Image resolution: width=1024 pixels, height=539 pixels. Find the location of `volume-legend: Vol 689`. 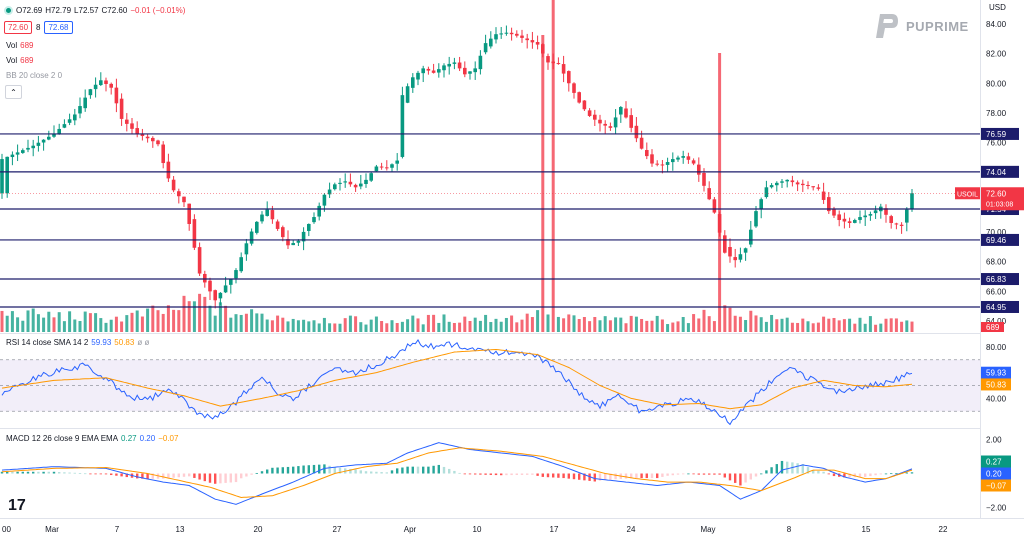

volume-legend: Vol 689 is located at coordinates (19, 45).